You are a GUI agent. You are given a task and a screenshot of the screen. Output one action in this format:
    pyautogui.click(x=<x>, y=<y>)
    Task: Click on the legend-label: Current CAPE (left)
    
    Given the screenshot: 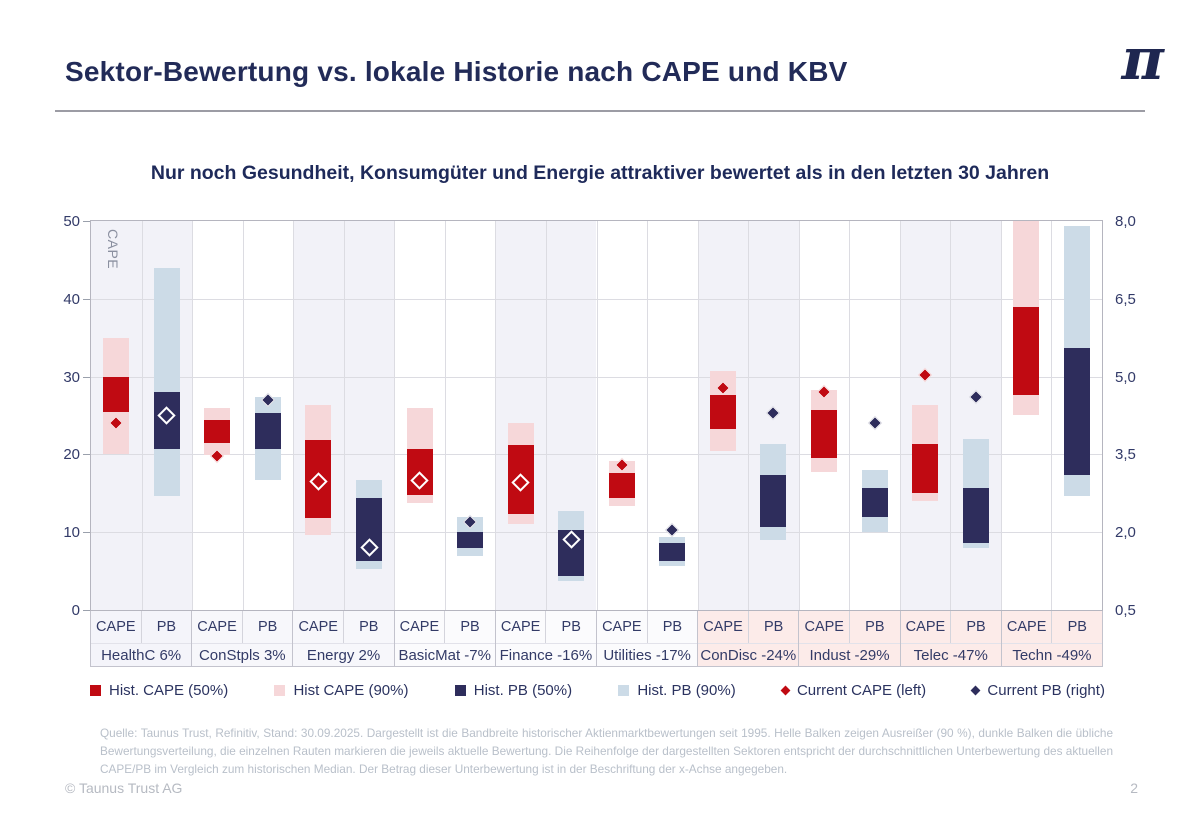 What is the action you would take?
    pyautogui.click(x=861, y=690)
    